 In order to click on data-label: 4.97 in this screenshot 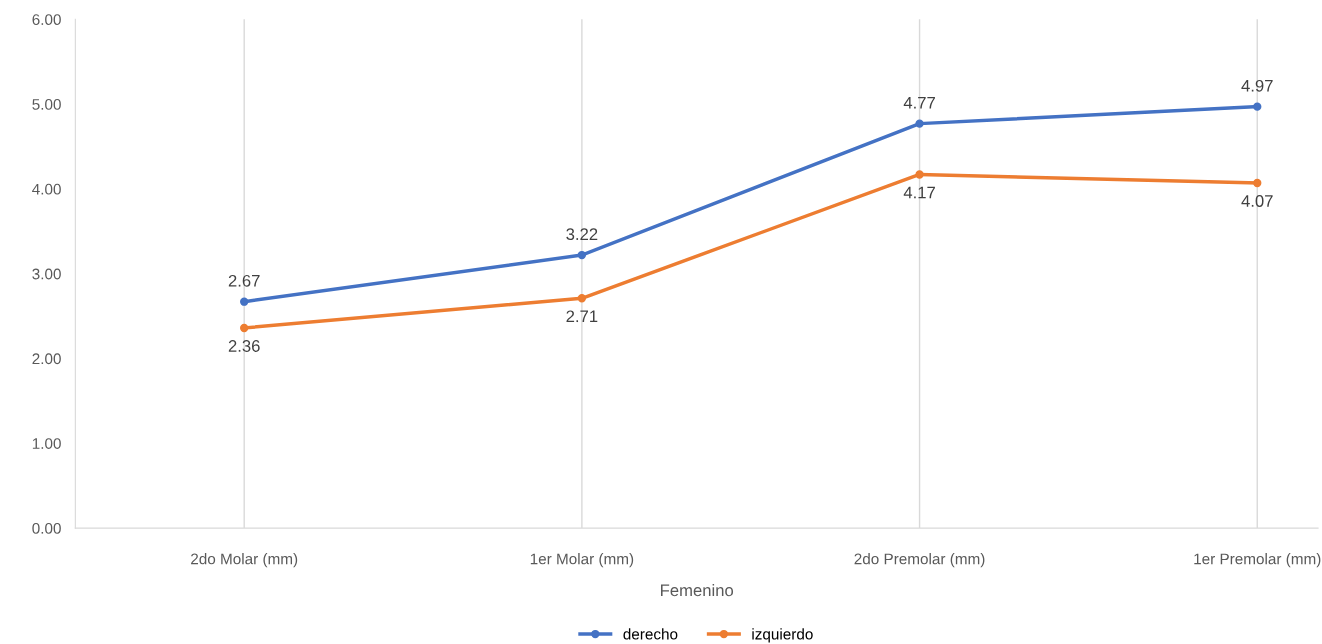, I will do `click(1257, 85)`.